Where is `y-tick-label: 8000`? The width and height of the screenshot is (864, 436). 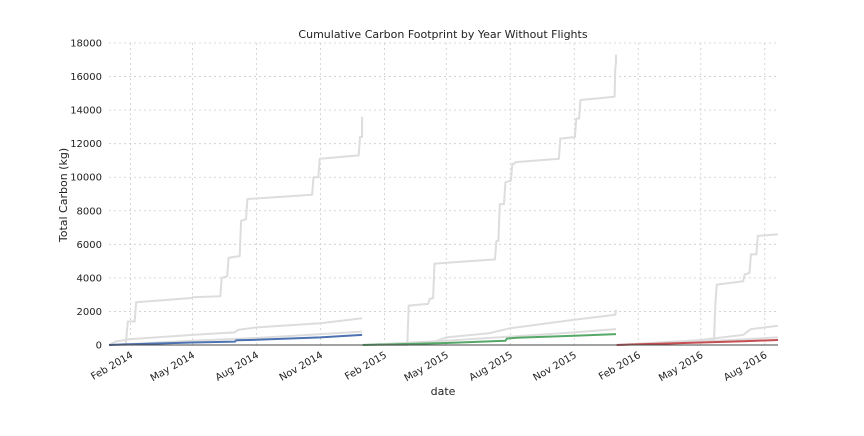 y-tick-label: 8000 is located at coordinates (89, 211).